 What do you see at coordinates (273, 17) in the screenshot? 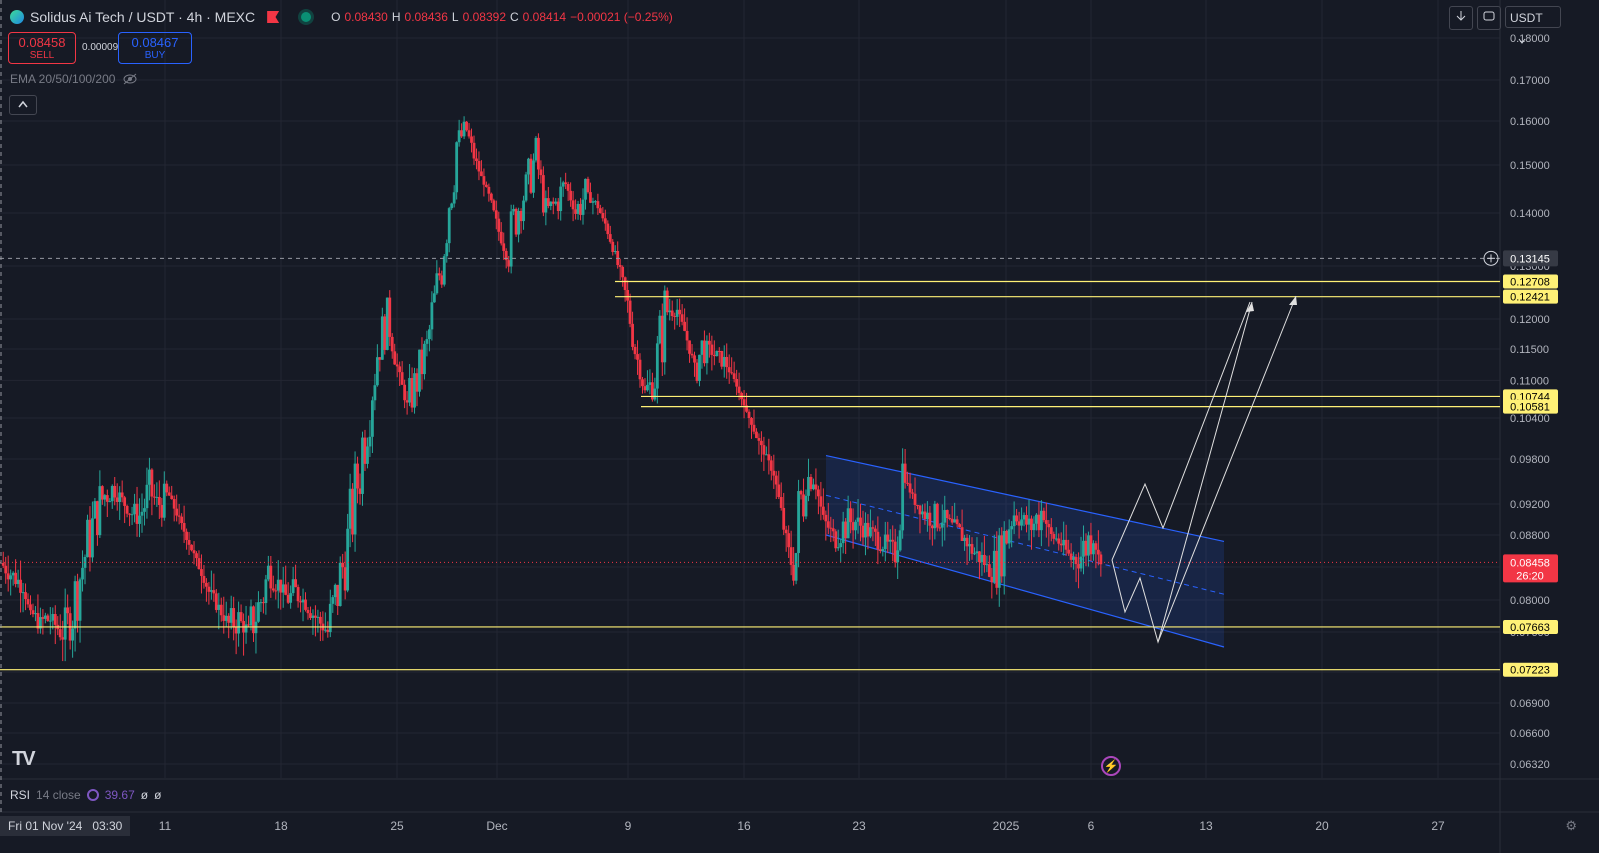
I see `flag-icon` at bounding box center [273, 17].